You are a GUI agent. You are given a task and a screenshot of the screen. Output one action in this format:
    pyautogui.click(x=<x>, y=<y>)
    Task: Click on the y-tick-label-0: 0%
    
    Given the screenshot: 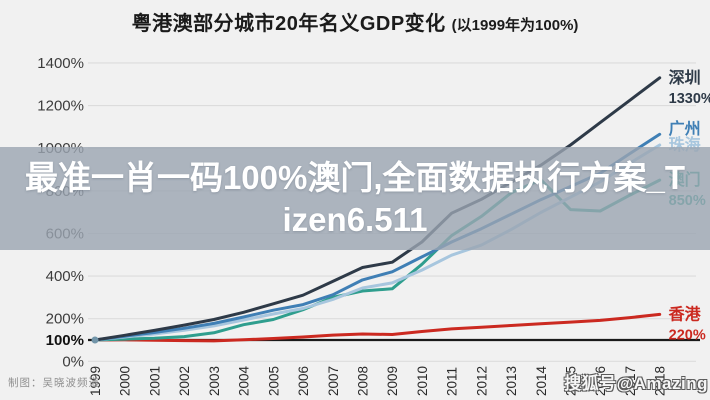 What is the action you would take?
    pyautogui.click(x=73, y=361)
    